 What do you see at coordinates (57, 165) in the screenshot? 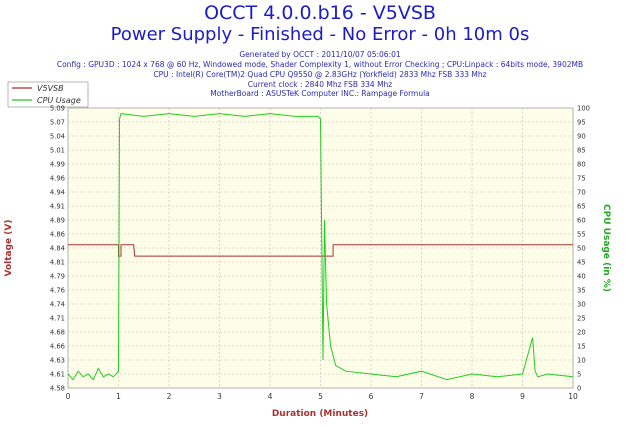
I see `y-tick-label: 4.99` at bounding box center [57, 165].